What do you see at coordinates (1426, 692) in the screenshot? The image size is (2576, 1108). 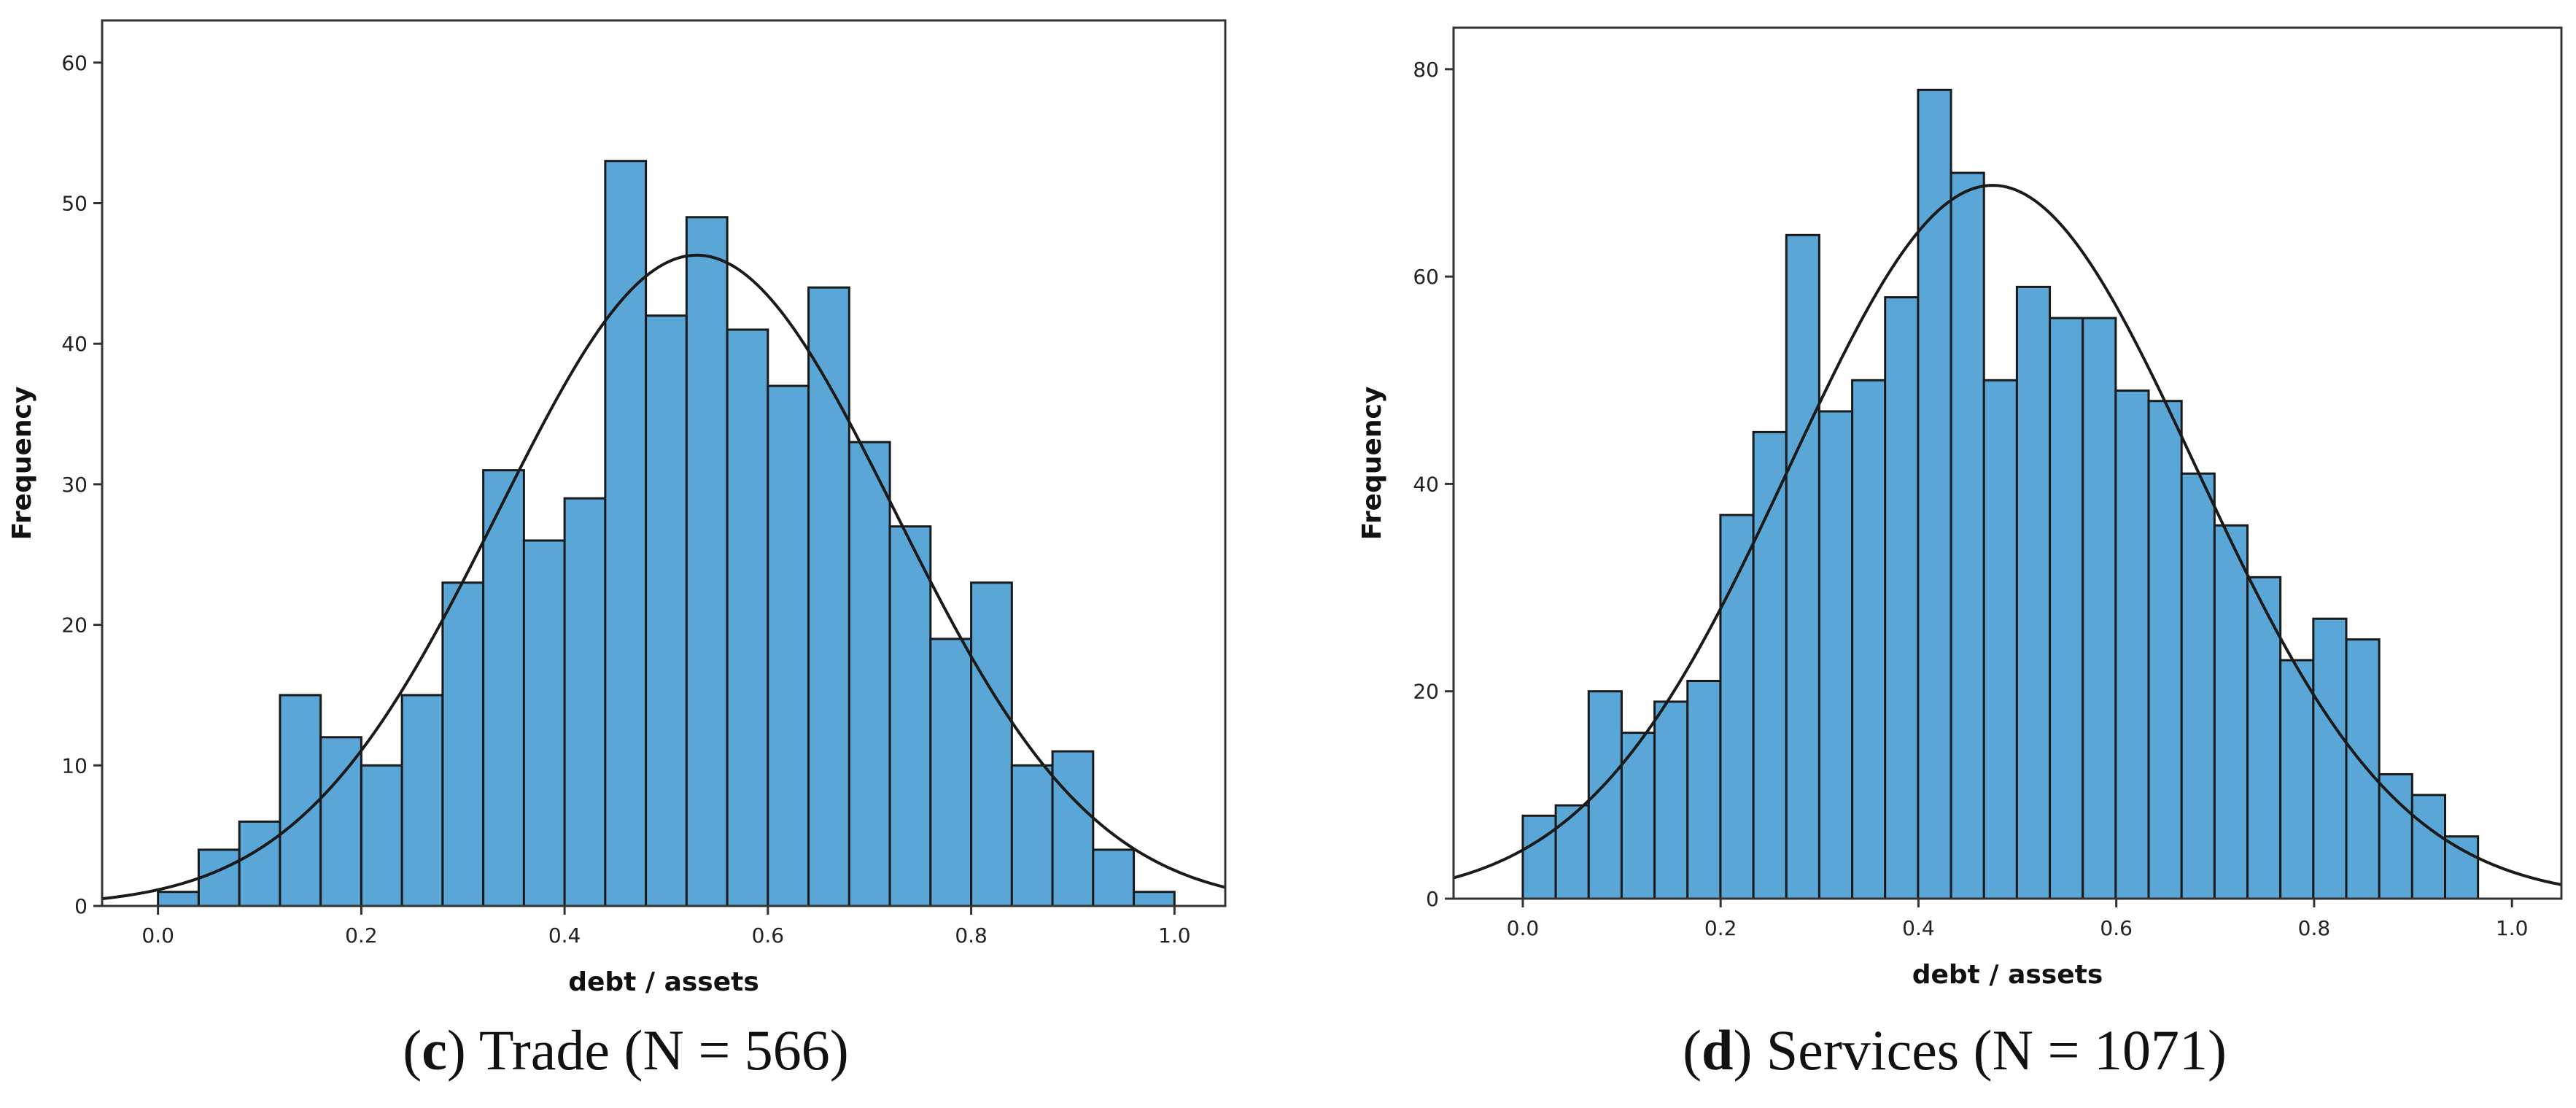 I see `panel-d-y-tick-label: 20` at bounding box center [1426, 692].